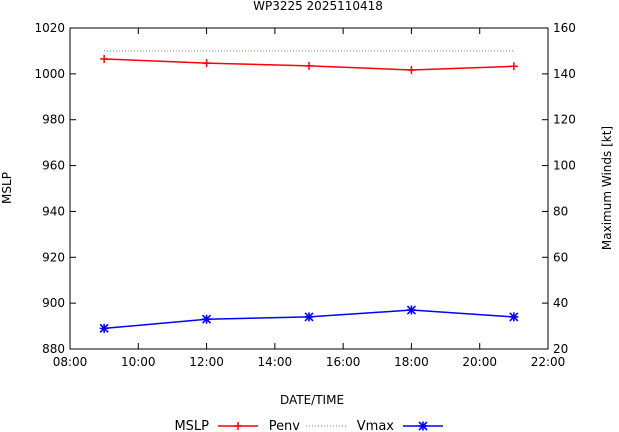  Describe the element at coordinates (560, 349) in the screenshot. I see `right-tick-label: 20` at that location.